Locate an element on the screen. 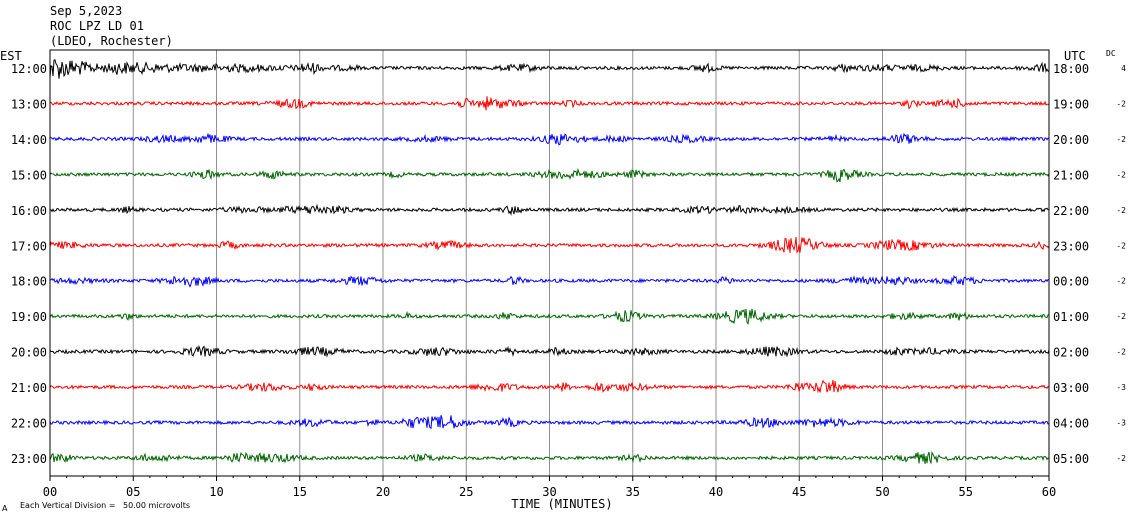 Image resolution: width=1130 pixels, height=519 pixels. est-hour-label: 18:00 is located at coordinates (29, 282).